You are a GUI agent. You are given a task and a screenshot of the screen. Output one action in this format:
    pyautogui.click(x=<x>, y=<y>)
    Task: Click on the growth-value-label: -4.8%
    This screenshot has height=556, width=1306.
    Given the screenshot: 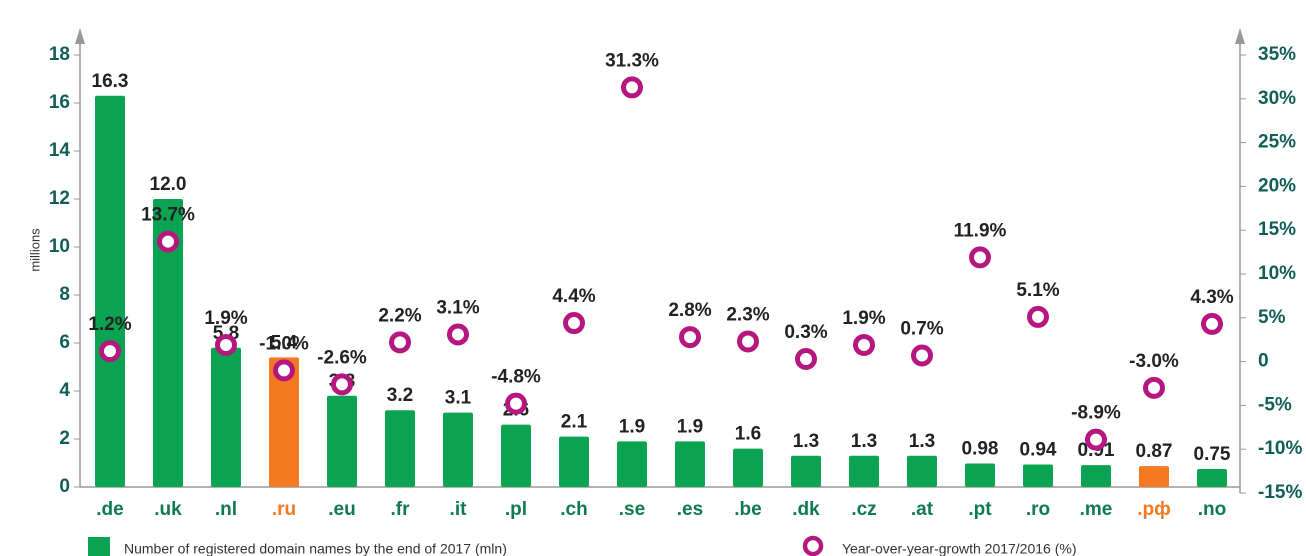 What is the action you would take?
    pyautogui.click(x=516, y=377)
    